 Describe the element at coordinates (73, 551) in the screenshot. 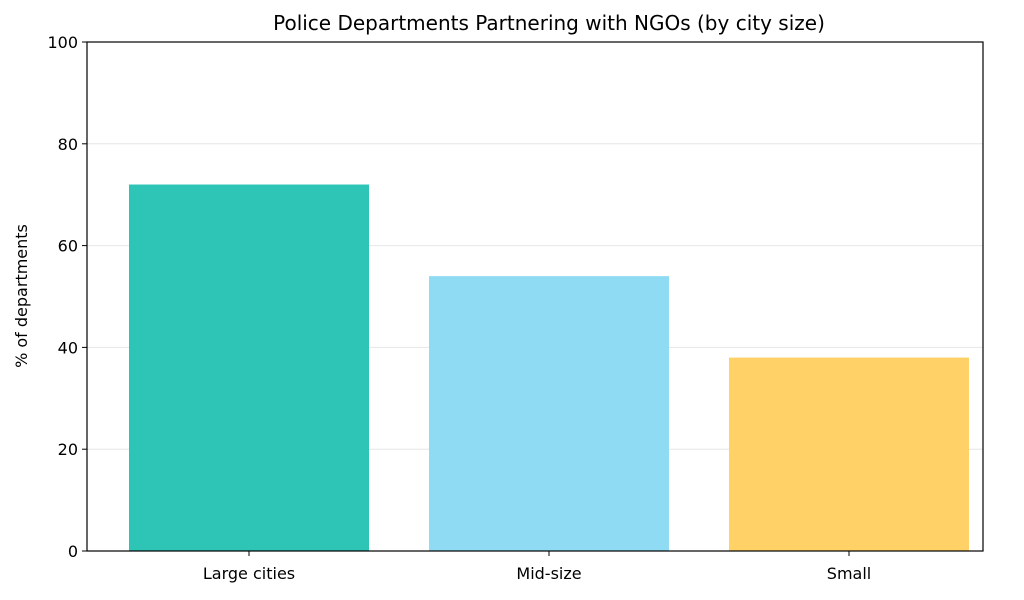

I see `y-tick-label: 0` at that location.